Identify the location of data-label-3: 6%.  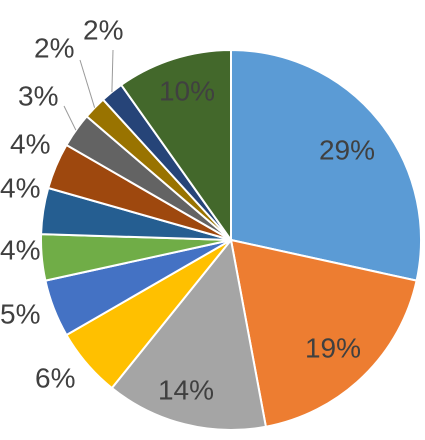
(55, 377).